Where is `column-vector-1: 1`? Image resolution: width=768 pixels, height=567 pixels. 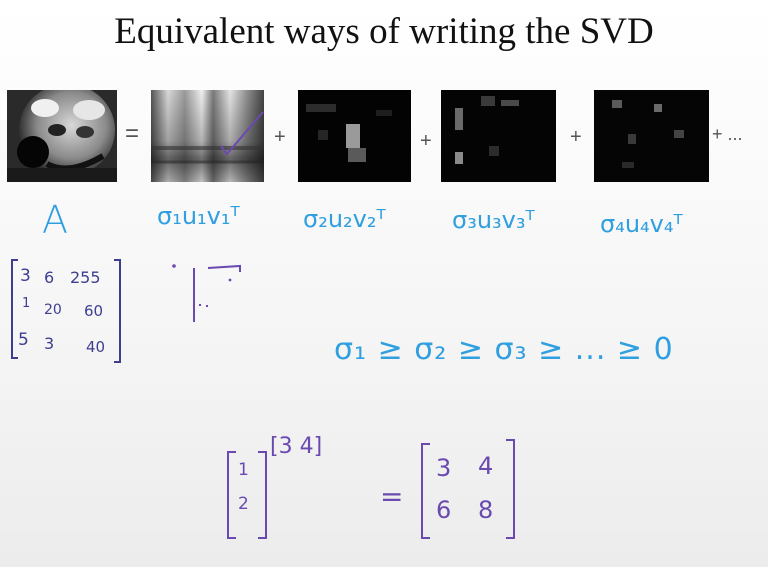 column-vector-1: 1 is located at coordinates (243, 470).